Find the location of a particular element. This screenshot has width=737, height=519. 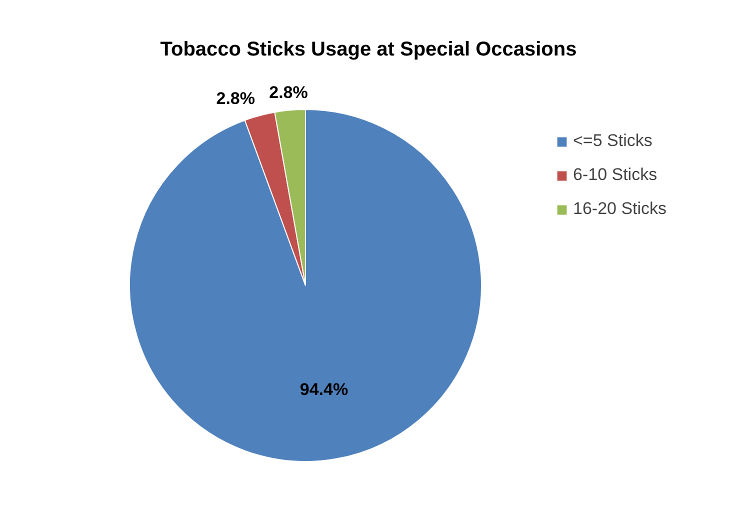

legend-label: 6-10 Sticks is located at coordinates (615, 175).